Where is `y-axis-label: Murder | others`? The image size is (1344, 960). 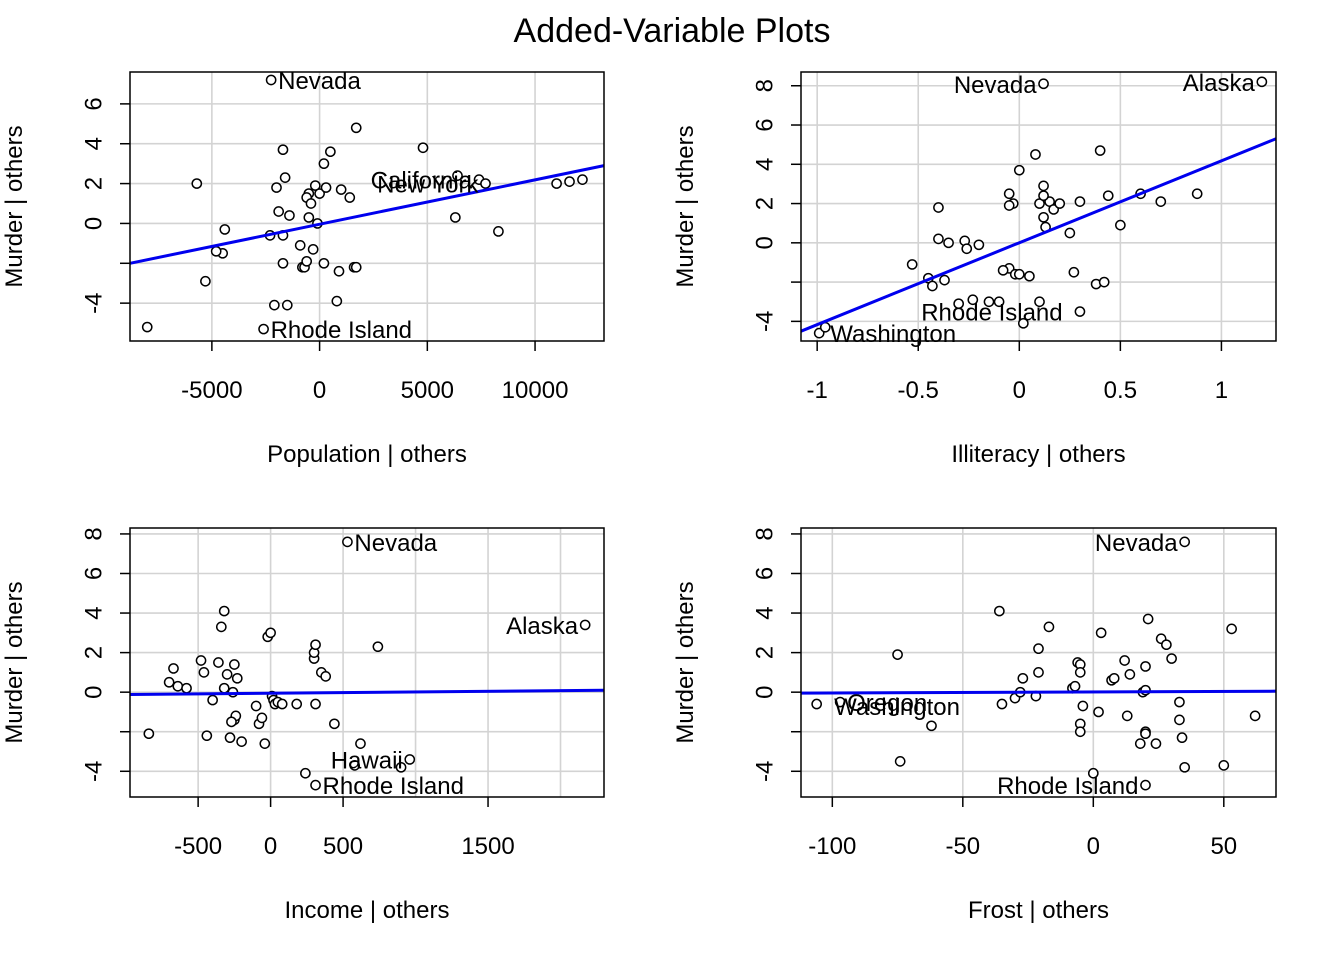
y-axis-label: Murder | others is located at coordinates (685, 206).